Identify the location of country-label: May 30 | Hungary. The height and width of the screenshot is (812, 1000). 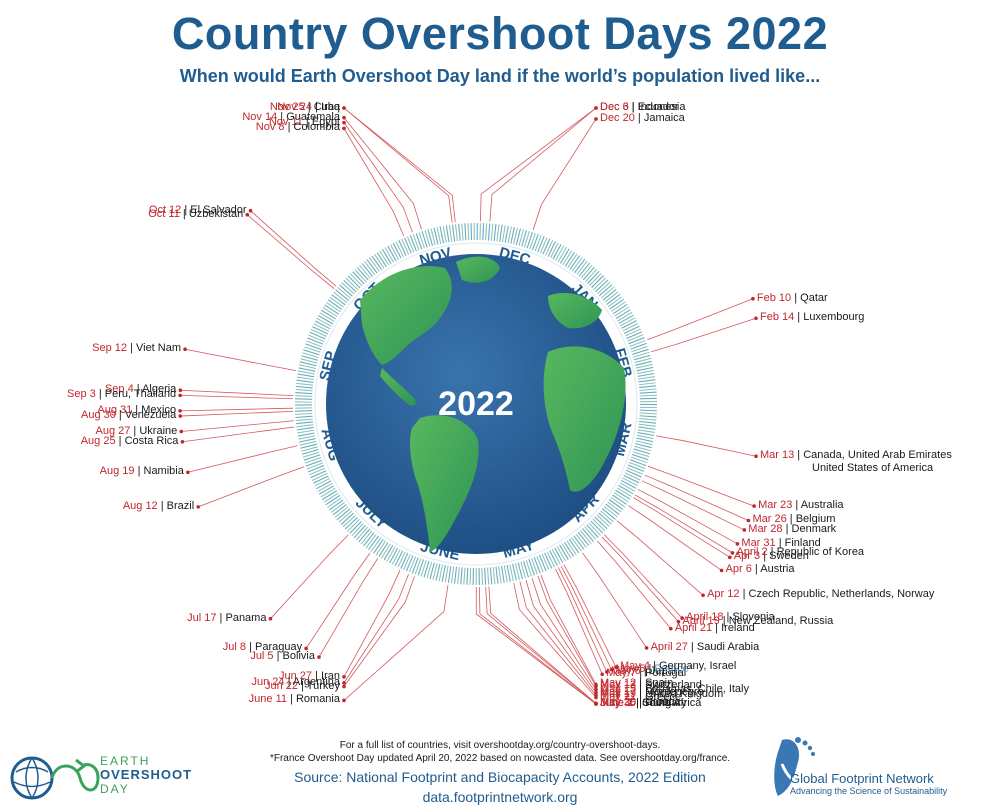
(643, 702).